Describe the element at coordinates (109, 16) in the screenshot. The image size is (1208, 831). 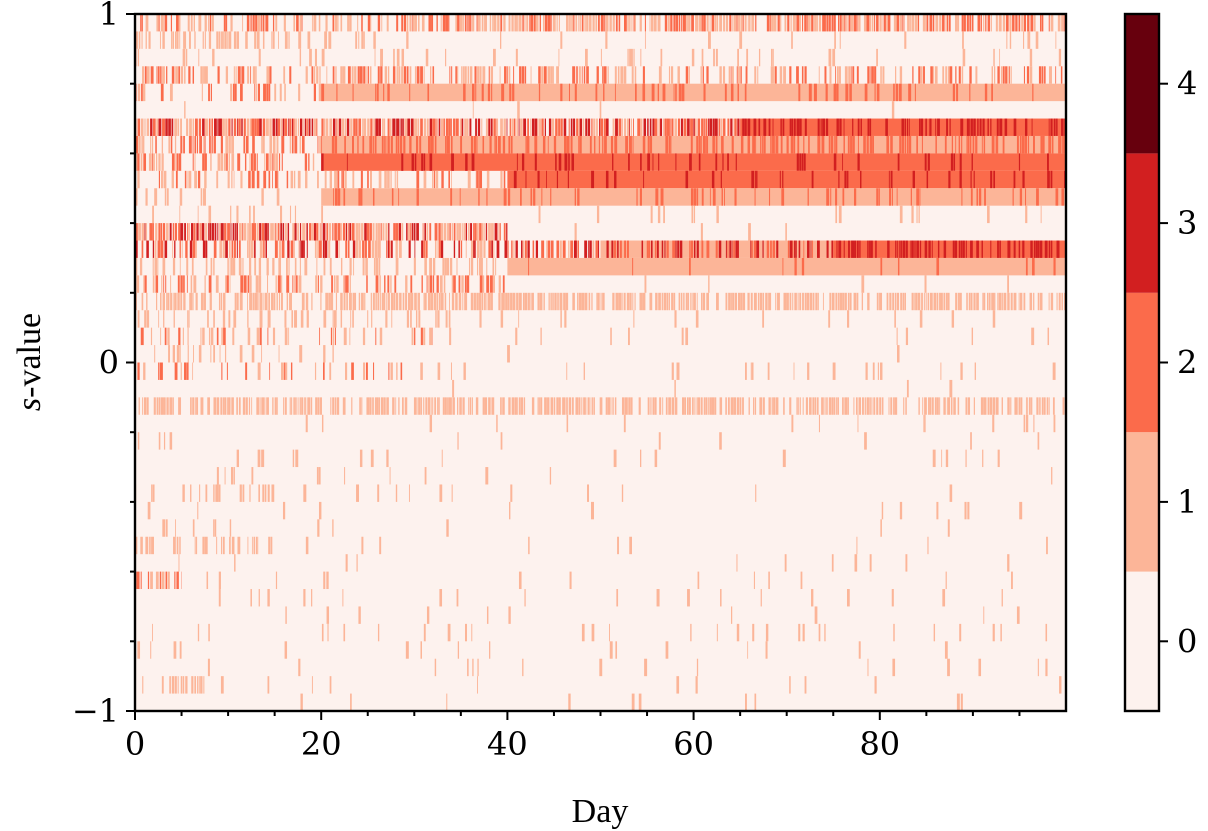
I see `y-tick-label: 1` at that location.